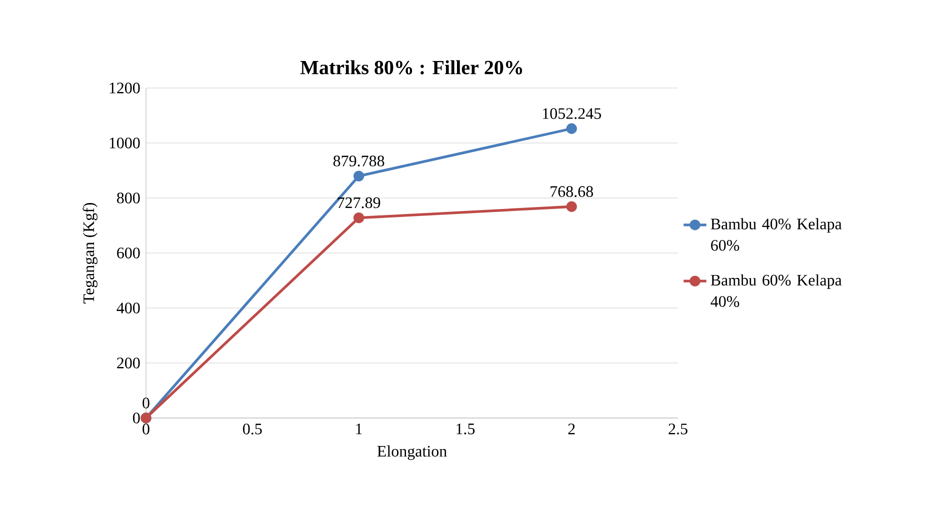 The width and height of the screenshot is (938, 514). Describe the element at coordinates (125, 88) in the screenshot. I see `y-tick-label: 1200` at that location.